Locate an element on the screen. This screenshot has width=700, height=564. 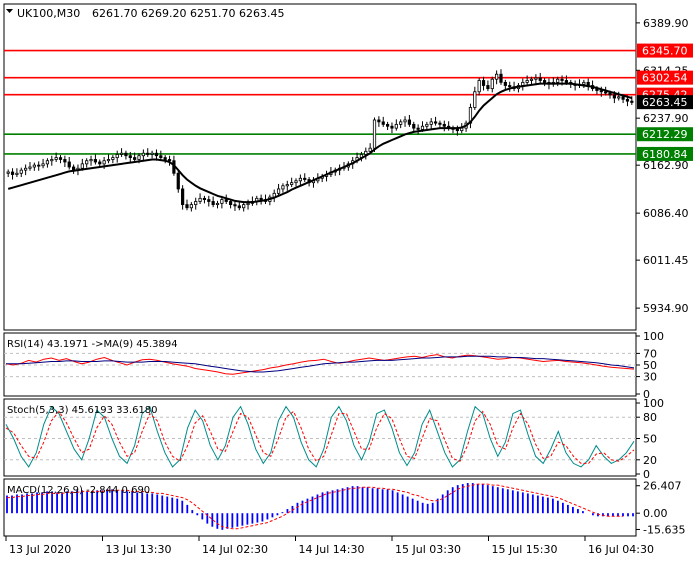
macd-tick-label: 0.00 is located at coordinates (655, 513).